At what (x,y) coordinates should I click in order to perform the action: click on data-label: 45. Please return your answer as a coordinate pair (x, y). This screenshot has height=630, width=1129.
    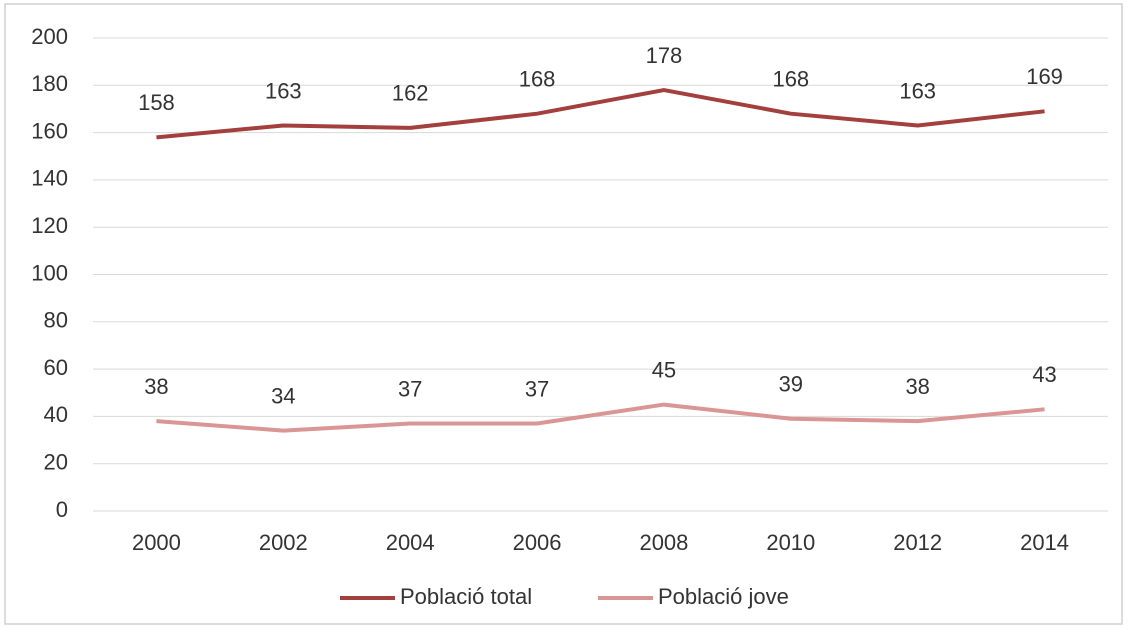
    Looking at the image, I should click on (664, 369).